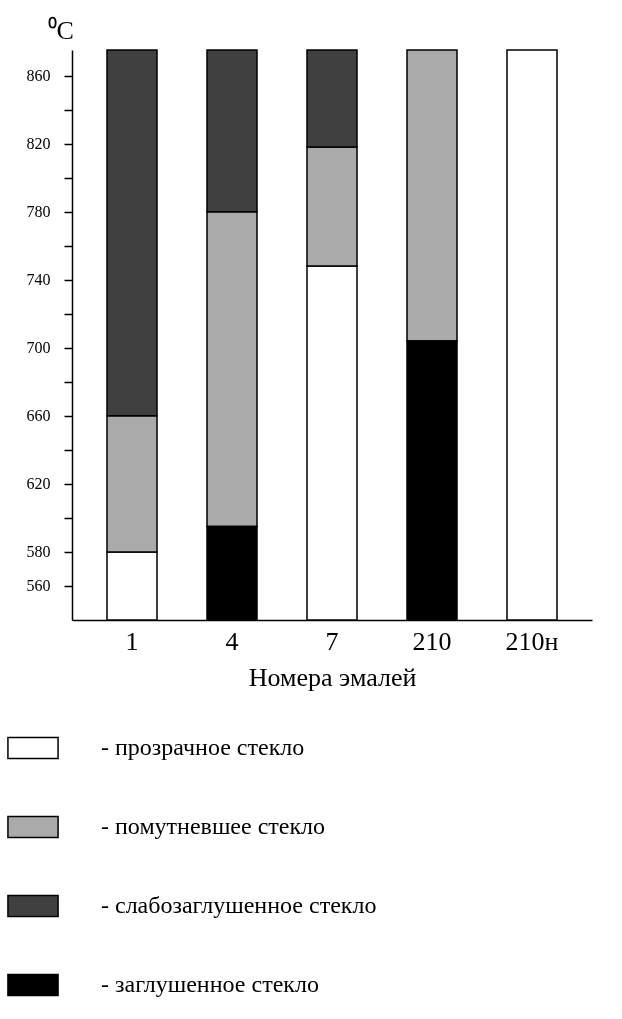  What do you see at coordinates (132, 641) in the screenshot?
I see `x-tick-label: 1` at bounding box center [132, 641].